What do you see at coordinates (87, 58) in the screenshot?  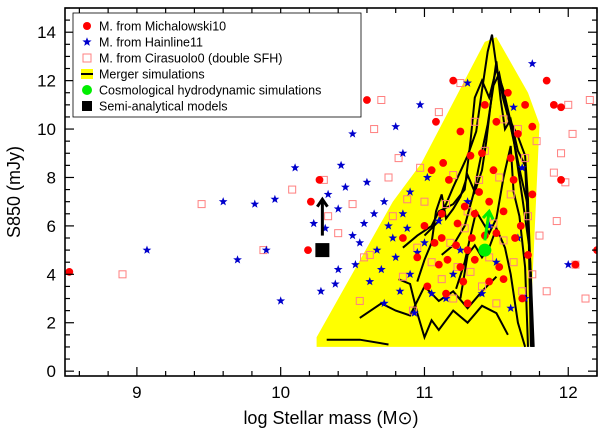 I see `legend-marker-pink-square` at bounding box center [87, 58].